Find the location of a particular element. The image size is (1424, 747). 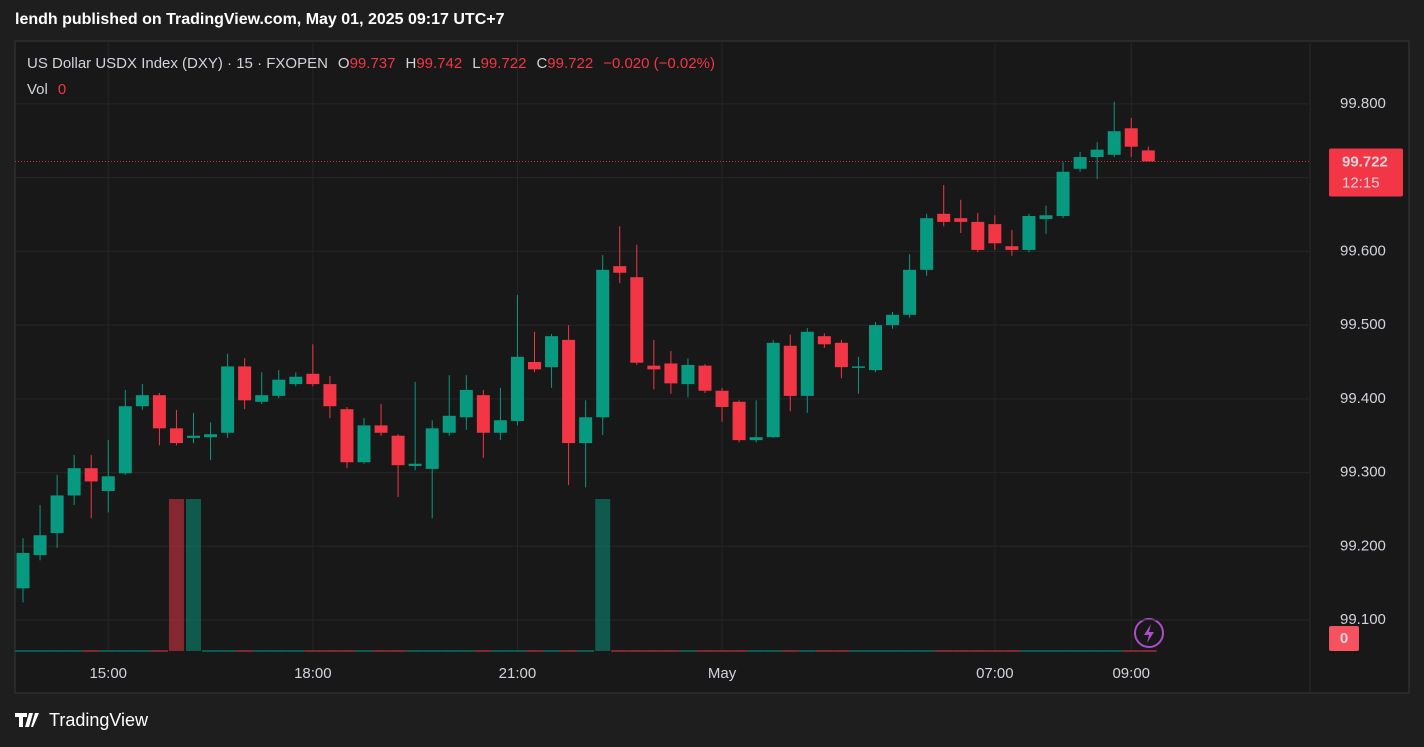

legend-value: 99.722 is located at coordinates (504, 63).